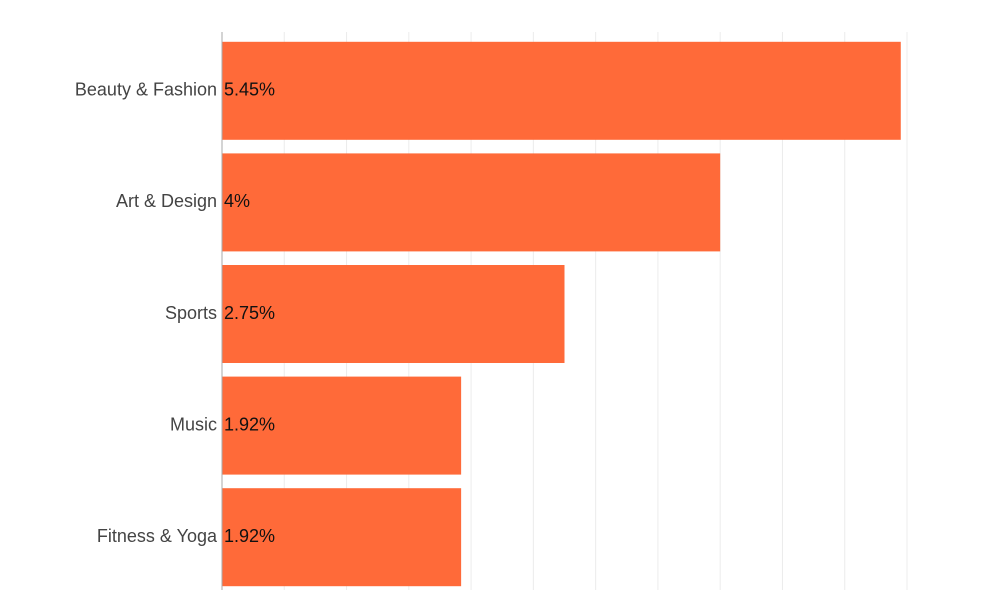 This screenshot has width=1000, height=616. I want to click on y-tick-label: Music, so click(193, 424).